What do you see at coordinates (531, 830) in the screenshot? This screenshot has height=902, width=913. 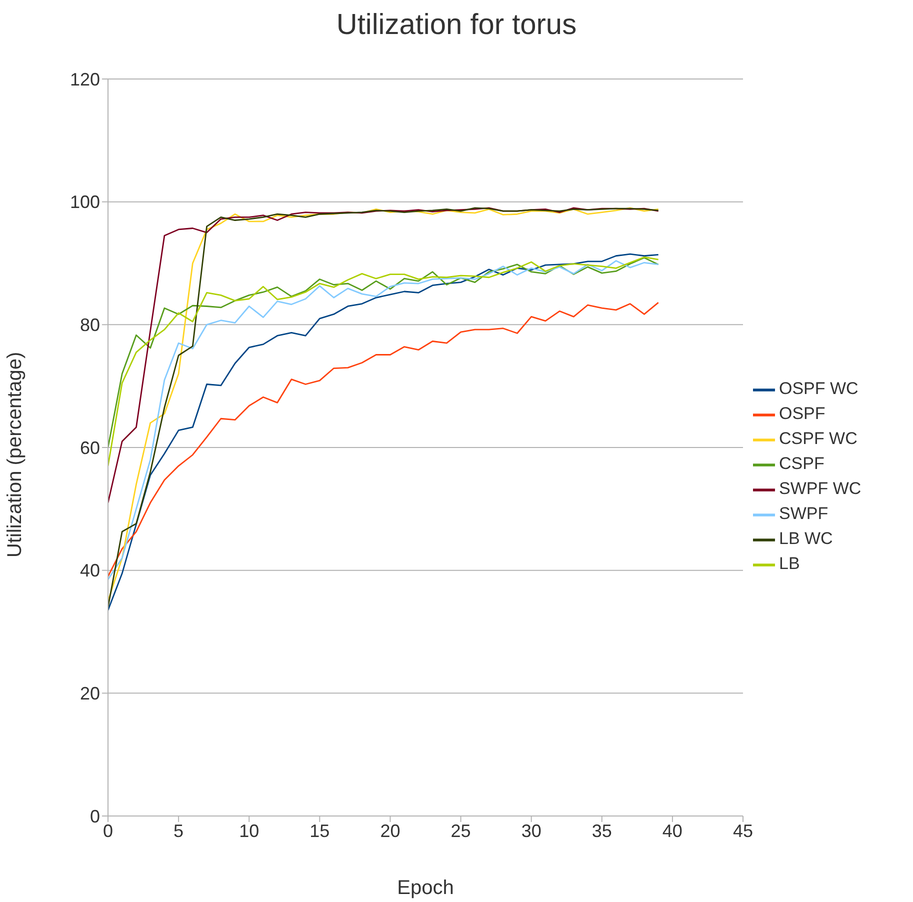 I see `x-tick-label: 30` at bounding box center [531, 830].